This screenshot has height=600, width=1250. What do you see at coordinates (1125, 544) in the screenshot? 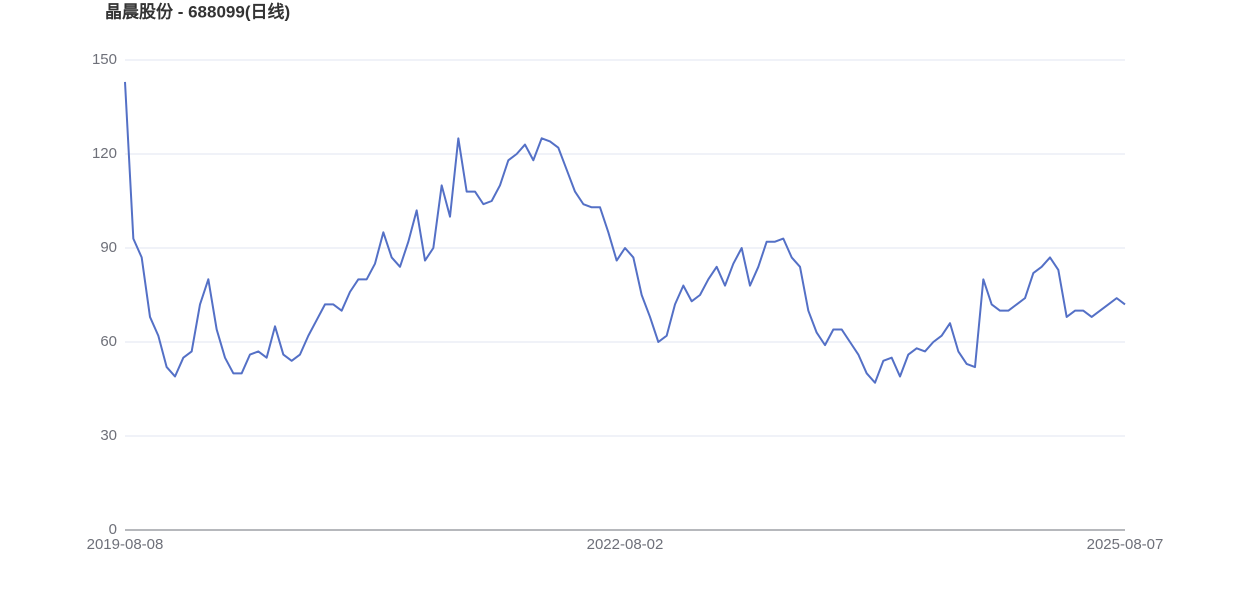
I see `x-tick-label: 2025-08-07` at bounding box center [1125, 544].